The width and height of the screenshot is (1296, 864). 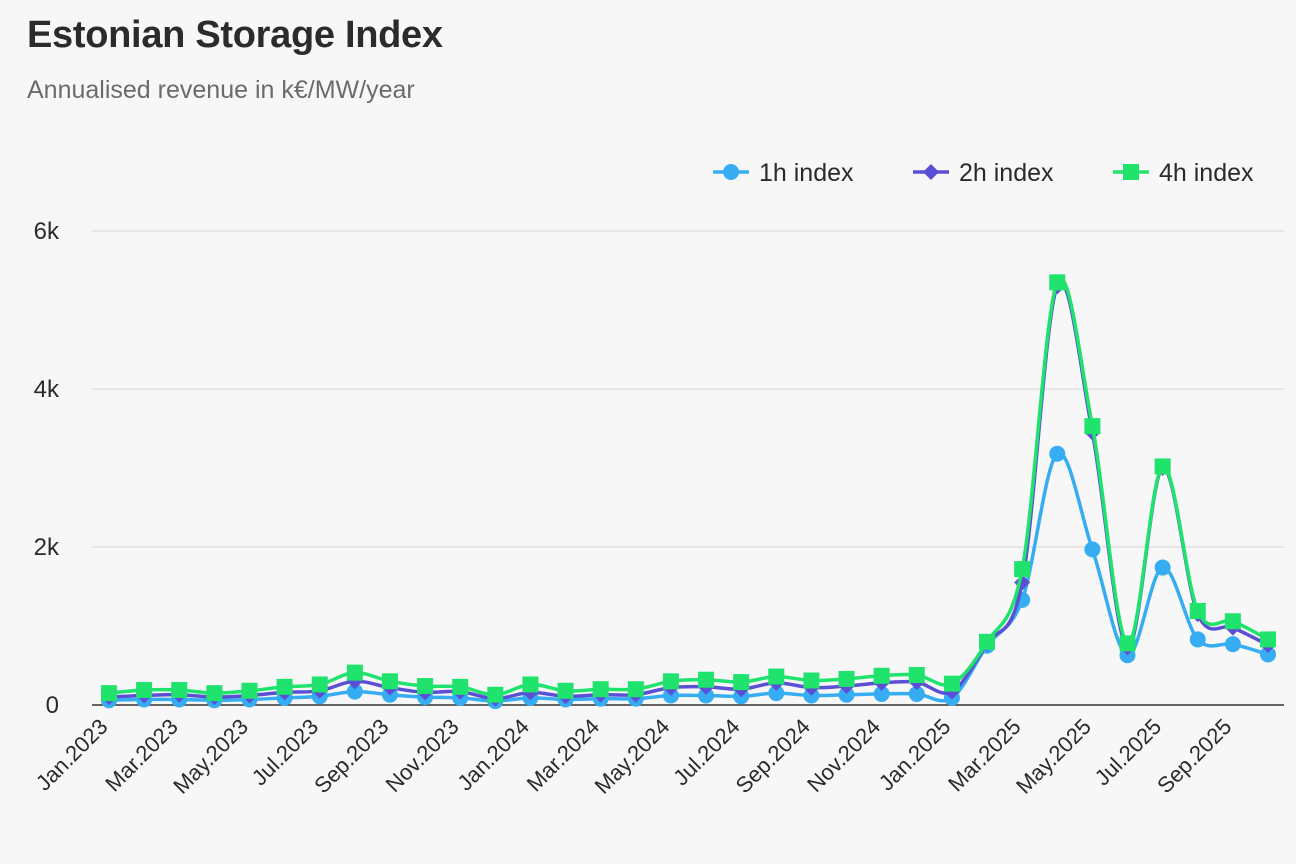 I want to click on x-tick-label: Jan.2025, so click(x=915, y=755).